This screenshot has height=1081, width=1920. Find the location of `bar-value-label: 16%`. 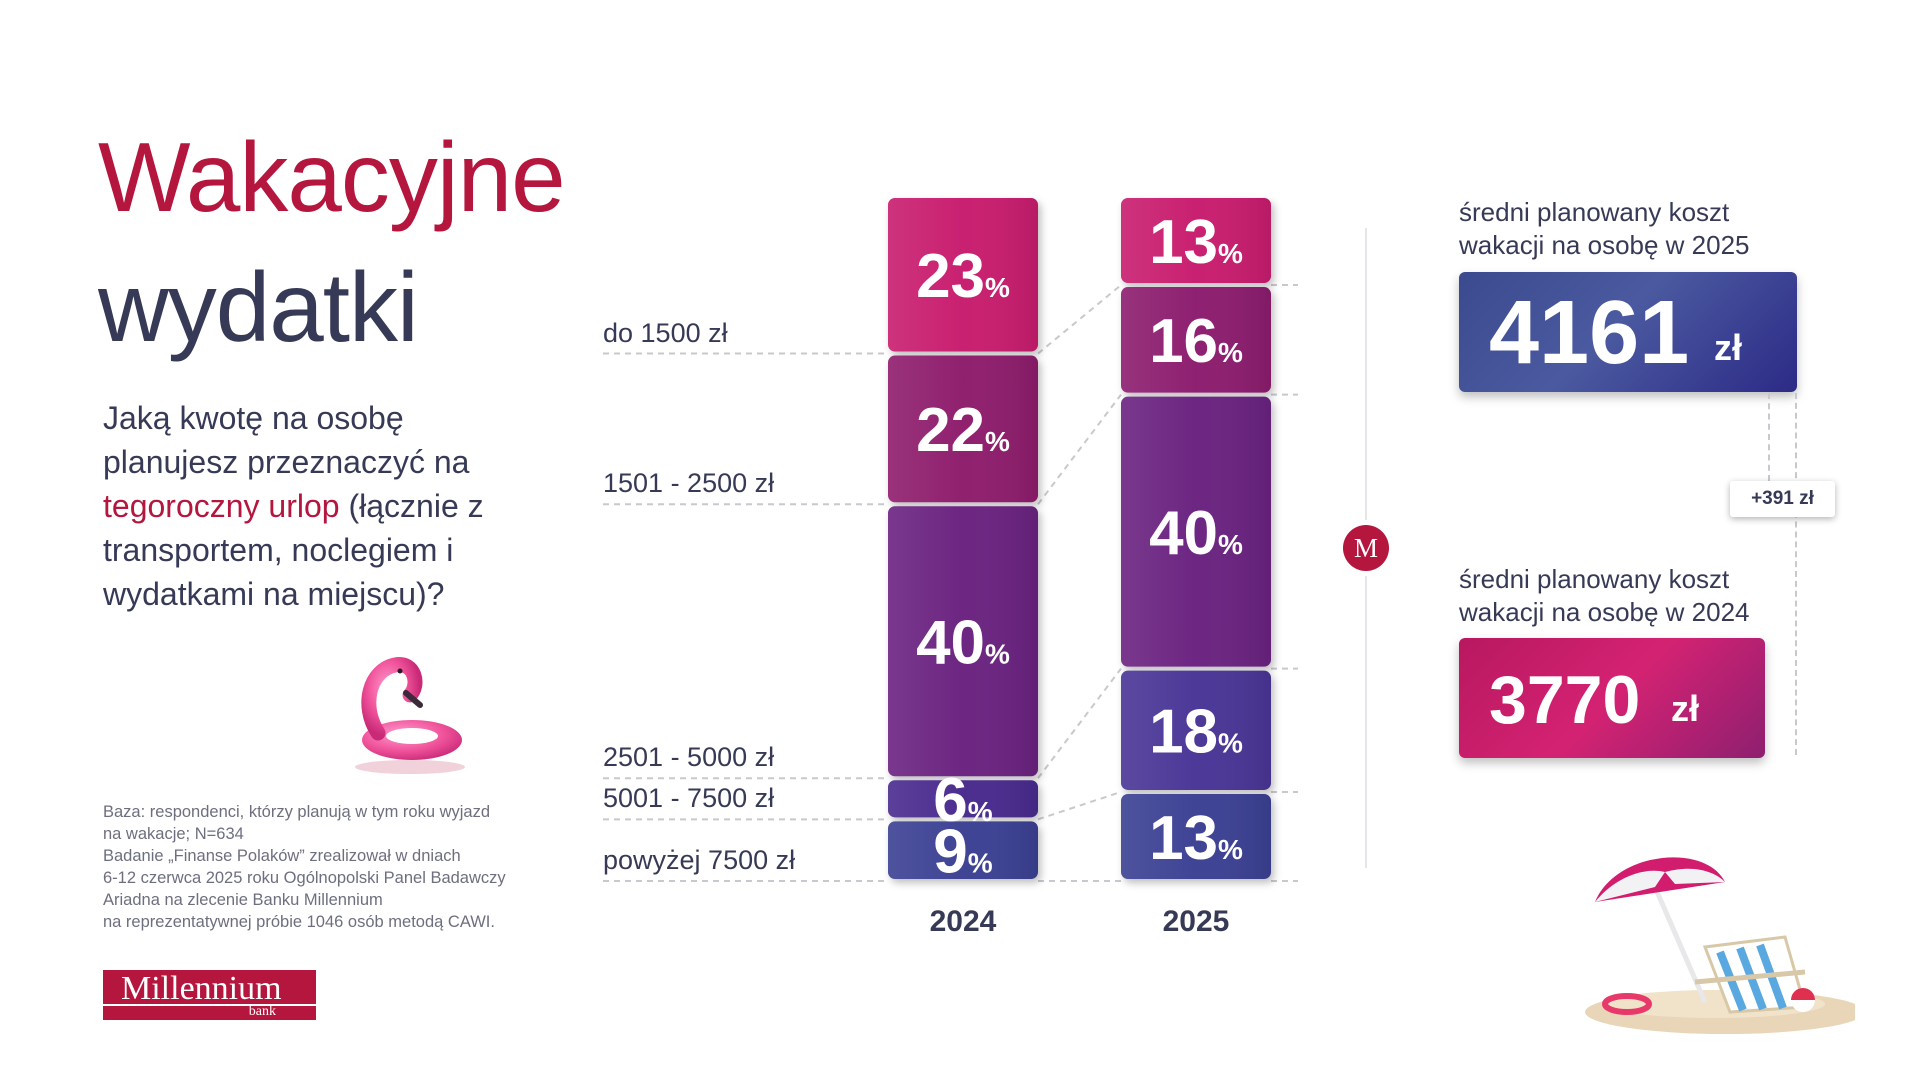

bar-value-label: 16% is located at coordinates (1196, 341).